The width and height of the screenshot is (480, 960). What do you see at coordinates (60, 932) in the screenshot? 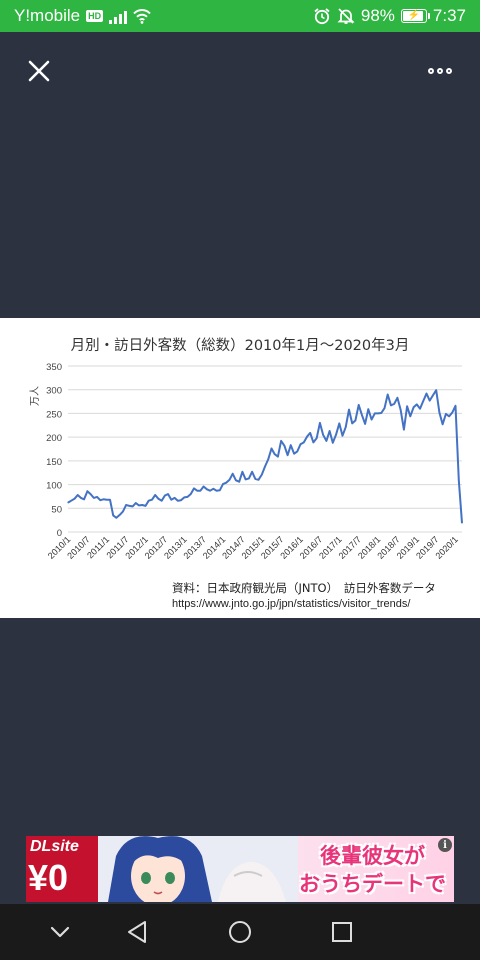
I see `collapse-button` at bounding box center [60, 932].